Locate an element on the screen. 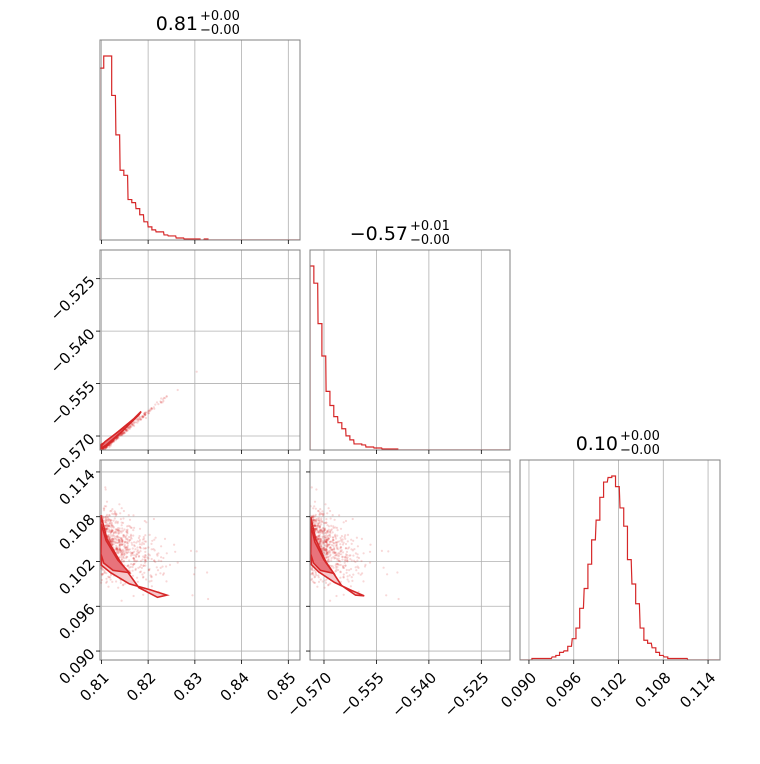  title-lower-error: −0.00 is located at coordinates (220, 30).